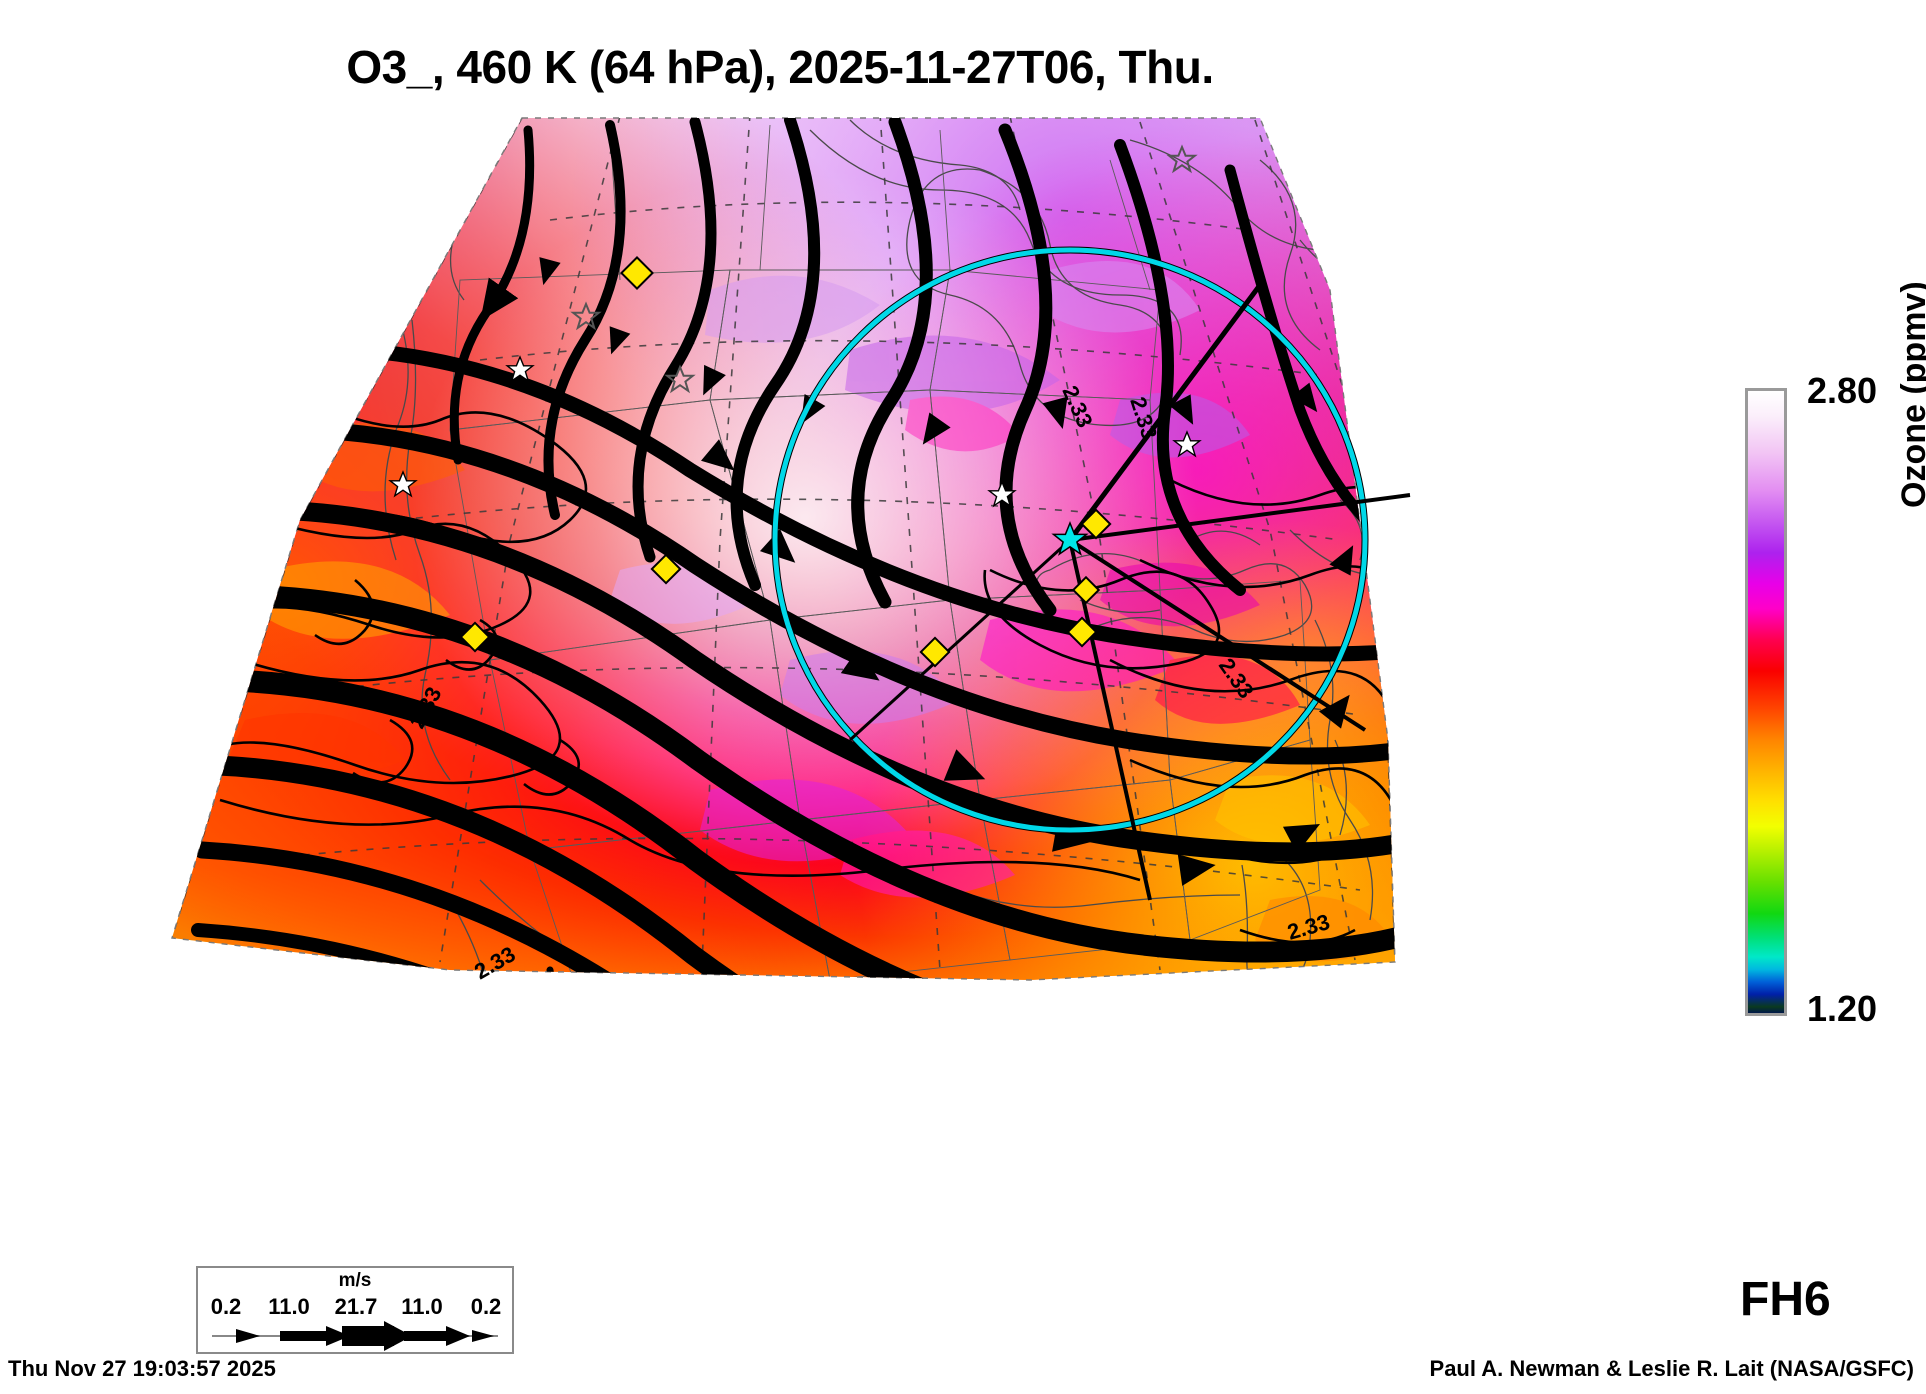 This screenshot has width=1926, height=1394. Describe the element at coordinates (1785, 1299) in the screenshot. I see `forecast-hour-label: FH6` at that location.